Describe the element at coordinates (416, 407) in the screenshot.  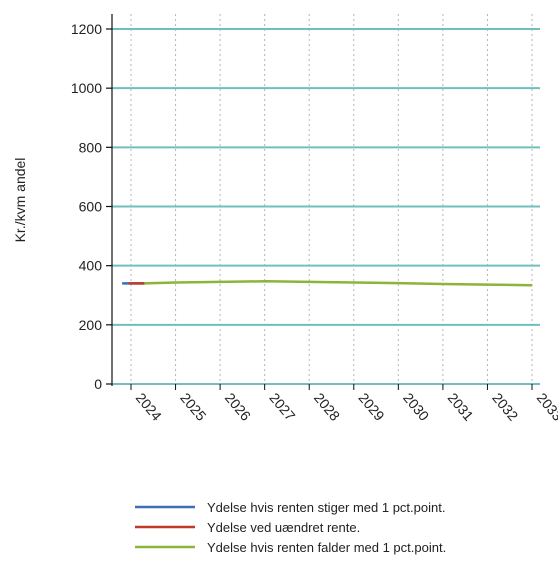
I see `x-tick-label: 2030` at that location.